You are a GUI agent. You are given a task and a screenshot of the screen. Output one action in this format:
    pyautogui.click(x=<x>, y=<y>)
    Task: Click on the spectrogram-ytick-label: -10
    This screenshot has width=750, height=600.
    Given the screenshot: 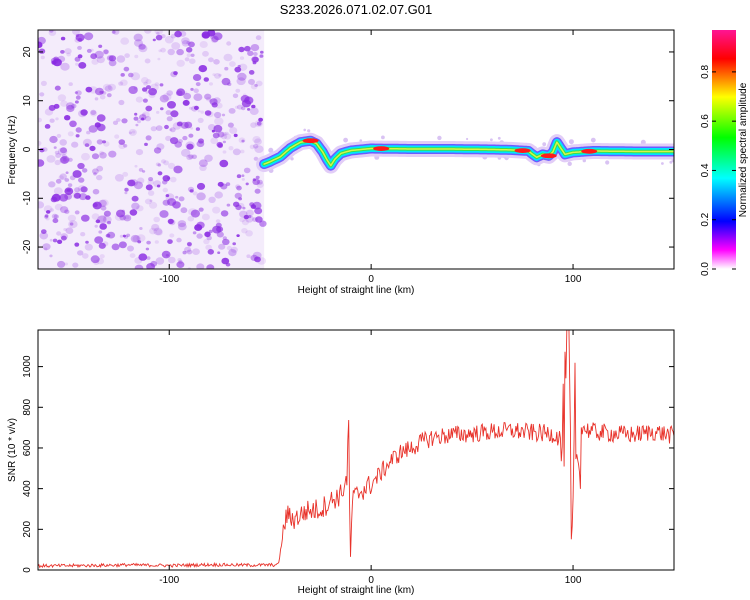 What is the action you would take?
    pyautogui.click(x=27, y=198)
    